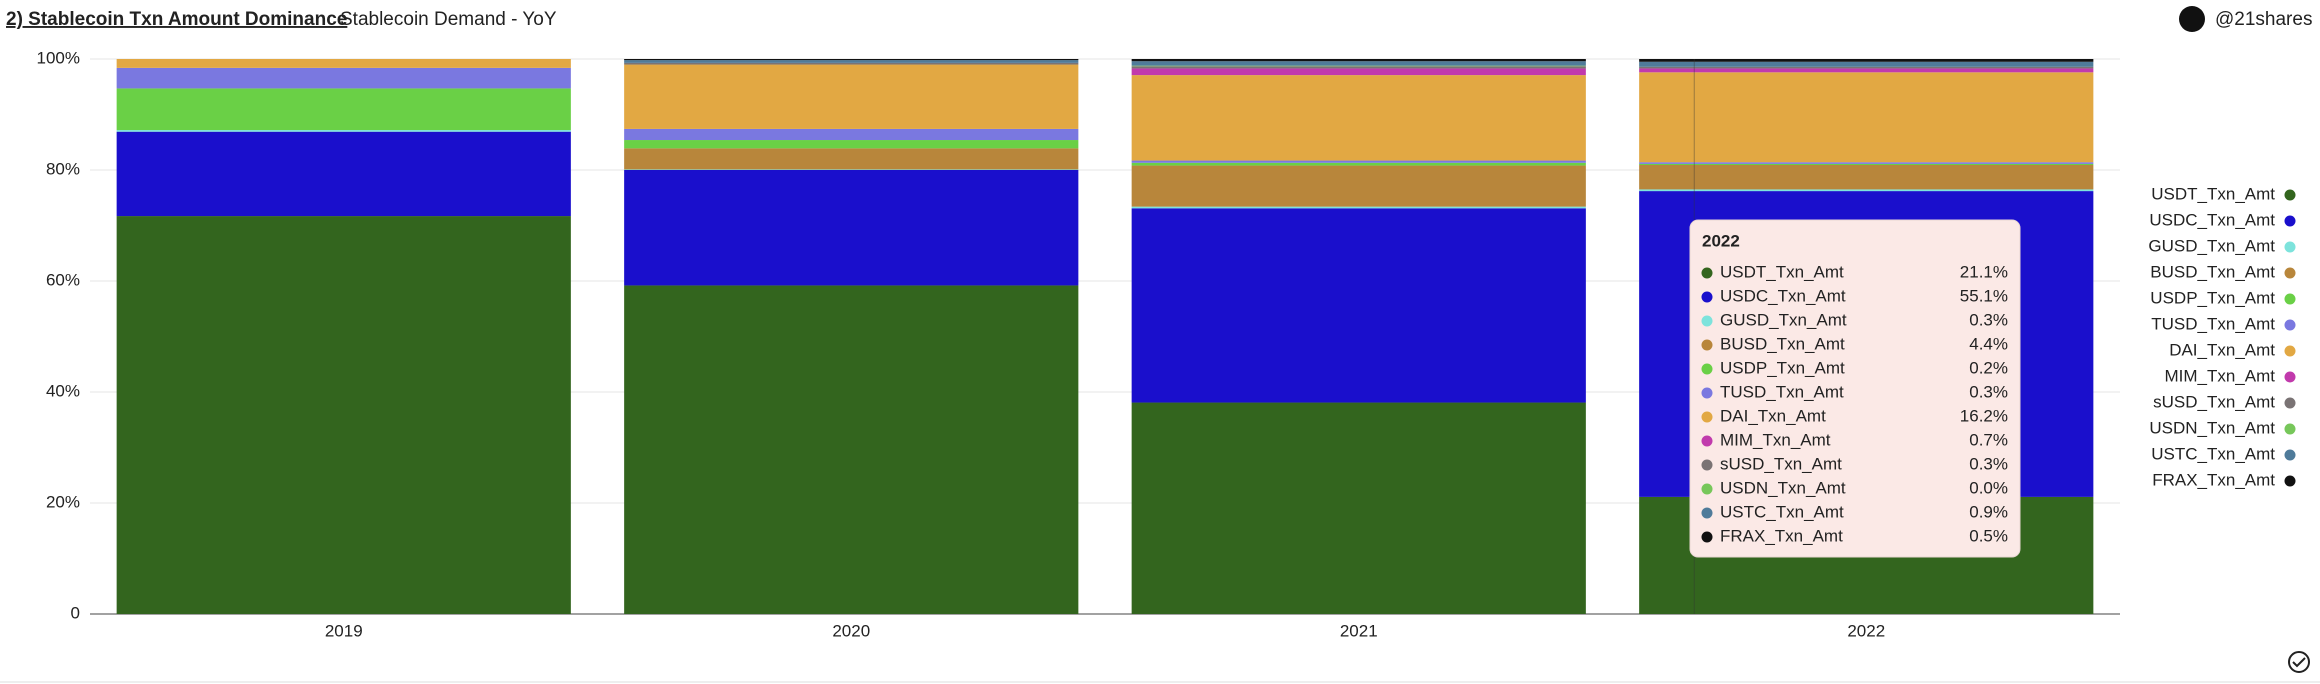 The image size is (2320, 684). Describe the element at coordinates (1783, 487) in the screenshot. I see `tooltip-label: USDN_Txn_Amt` at that location.